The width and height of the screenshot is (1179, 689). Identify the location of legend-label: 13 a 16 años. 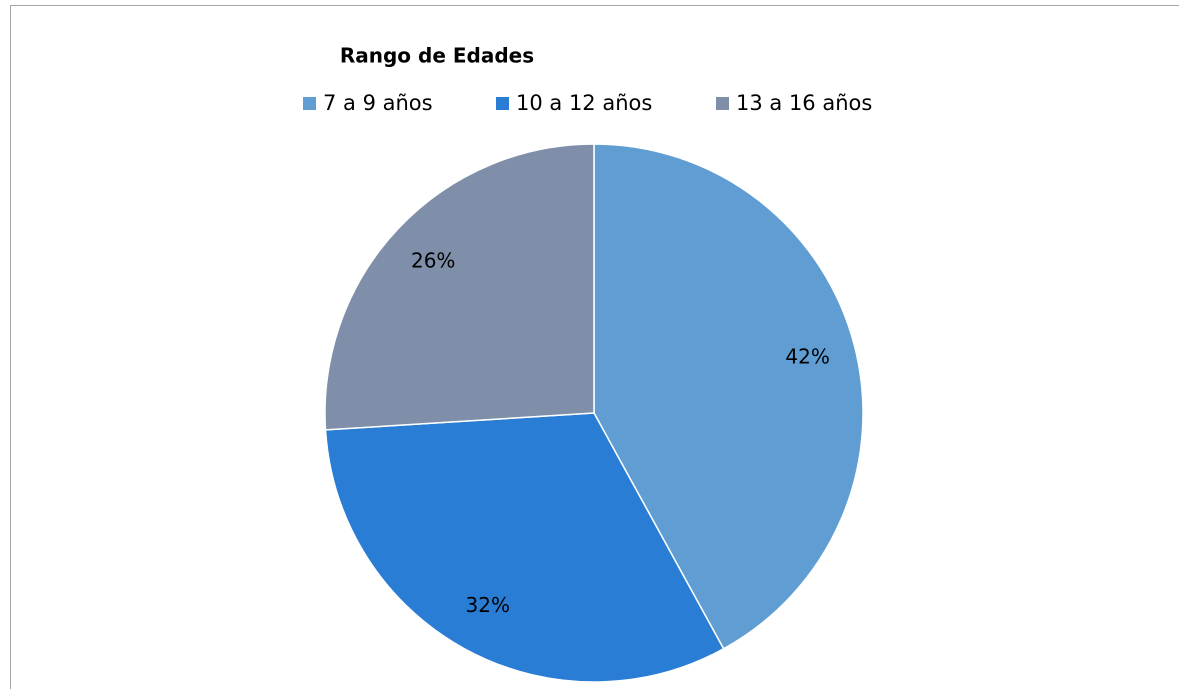
(804, 103).